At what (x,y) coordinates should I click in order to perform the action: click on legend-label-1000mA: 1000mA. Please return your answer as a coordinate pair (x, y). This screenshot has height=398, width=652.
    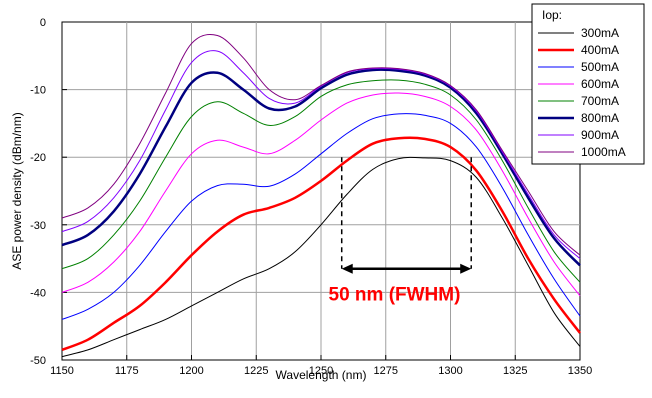
    Looking at the image, I should click on (603, 152).